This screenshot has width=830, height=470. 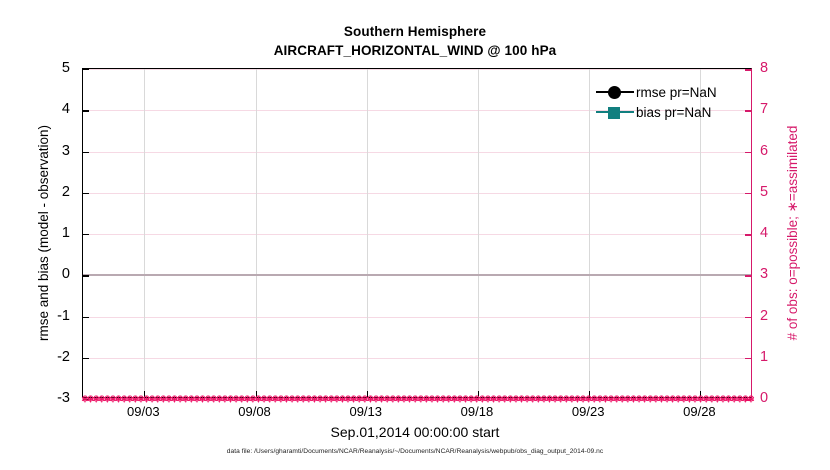 I want to click on x-axis-tick, so click(x=145, y=394).